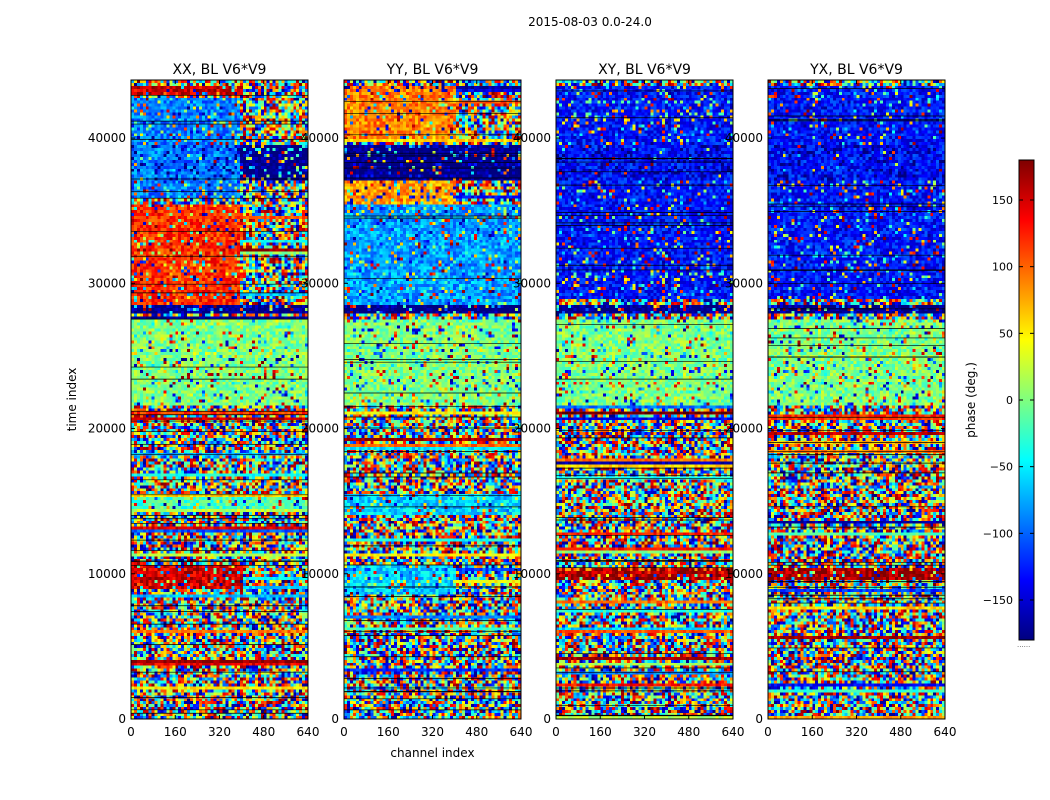 This screenshot has height=800, width=1050. What do you see at coordinates (220, 70) in the screenshot?
I see `panel-title: XX, BL V6*V9` at bounding box center [220, 70].